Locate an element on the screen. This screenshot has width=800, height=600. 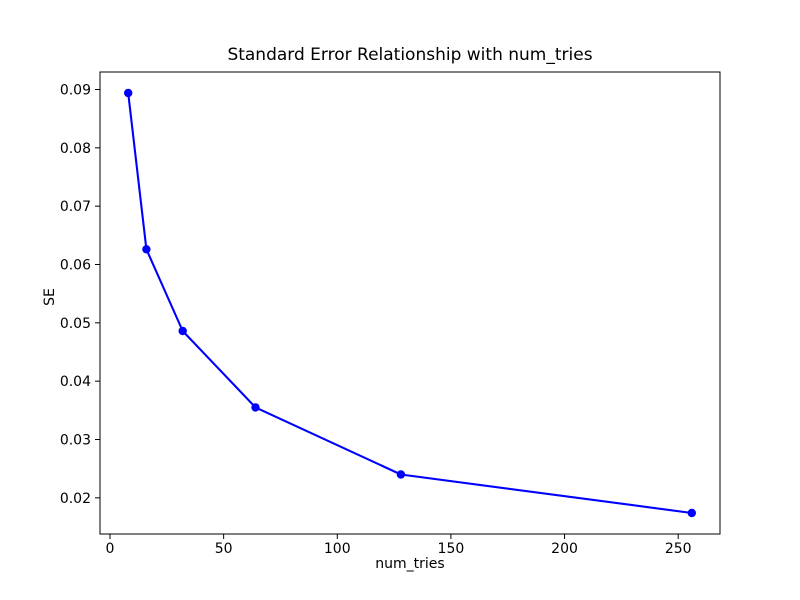
x-tick-label: 0 is located at coordinates (110, 549).